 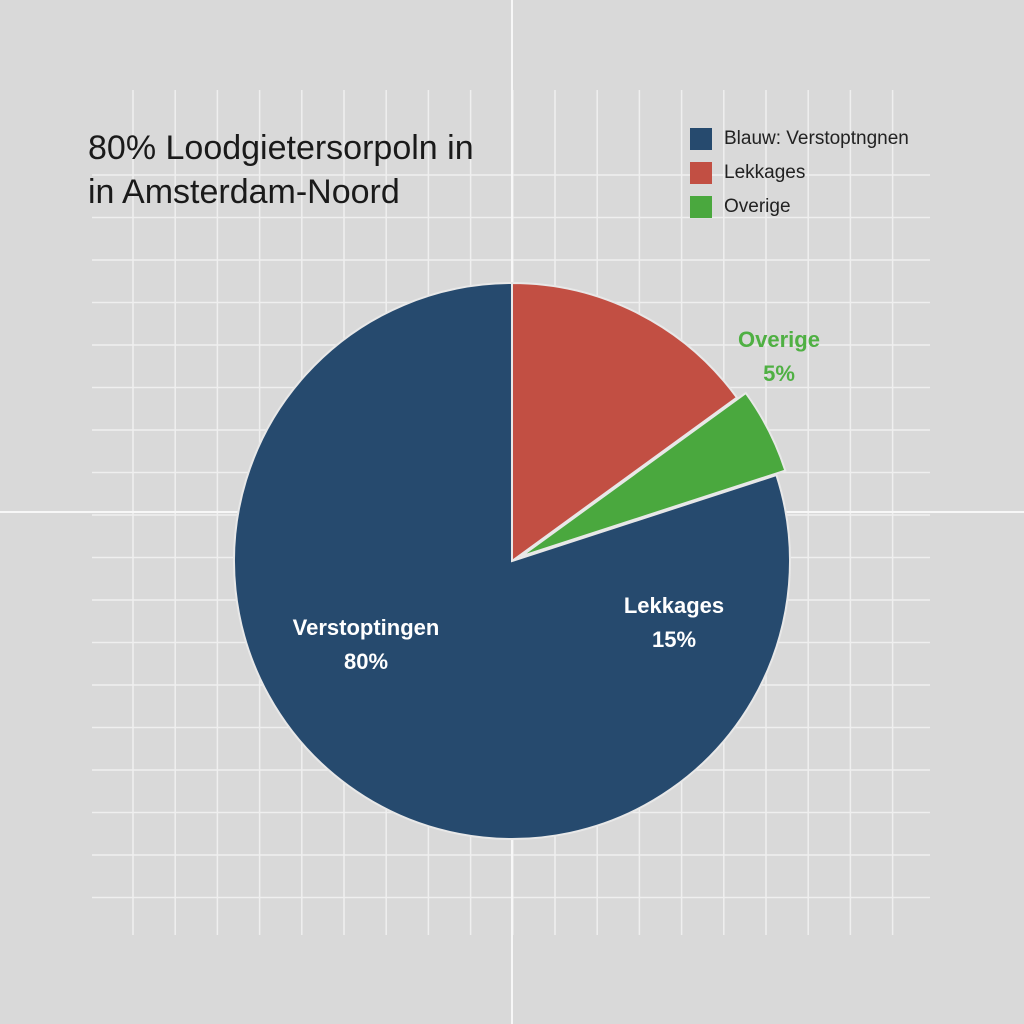 I want to click on legend-label: Lekkages, so click(x=765, y=172).